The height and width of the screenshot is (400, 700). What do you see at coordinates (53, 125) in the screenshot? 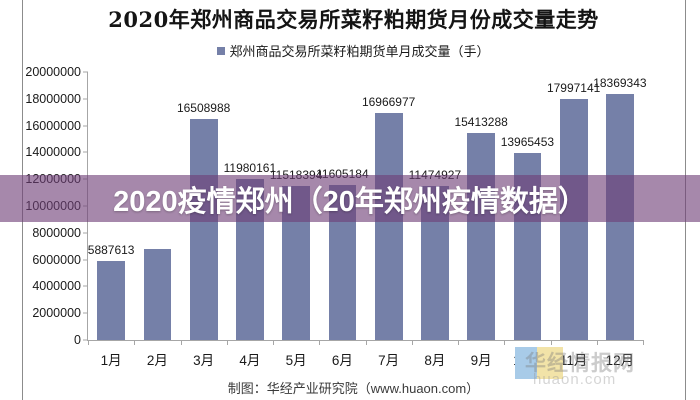
I see `y-axis-tick-label: 16000000` at bounding box center [53, 125].